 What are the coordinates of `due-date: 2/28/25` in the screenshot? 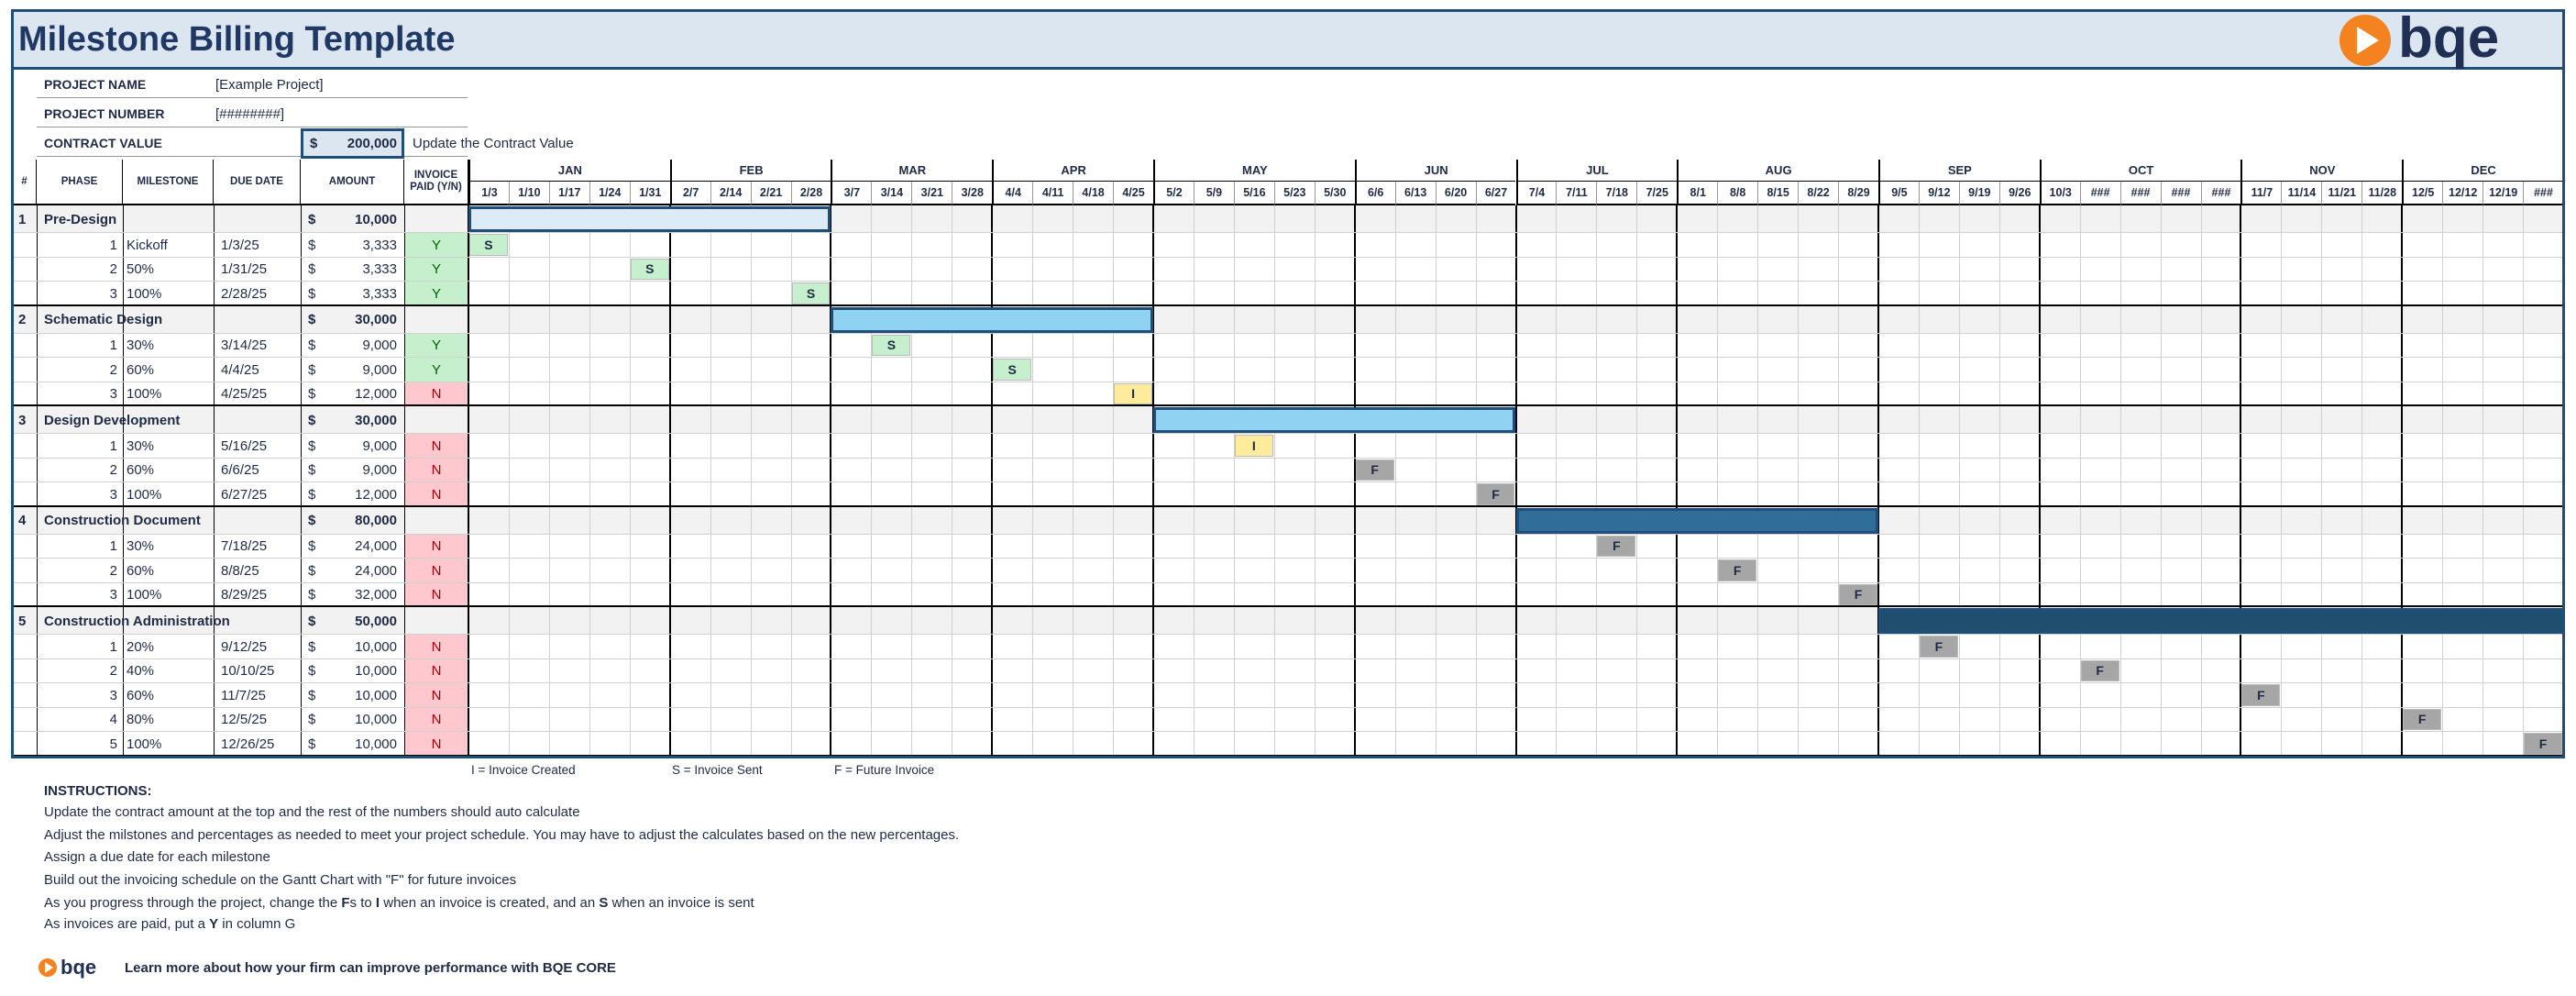 It's located at (245, 293).